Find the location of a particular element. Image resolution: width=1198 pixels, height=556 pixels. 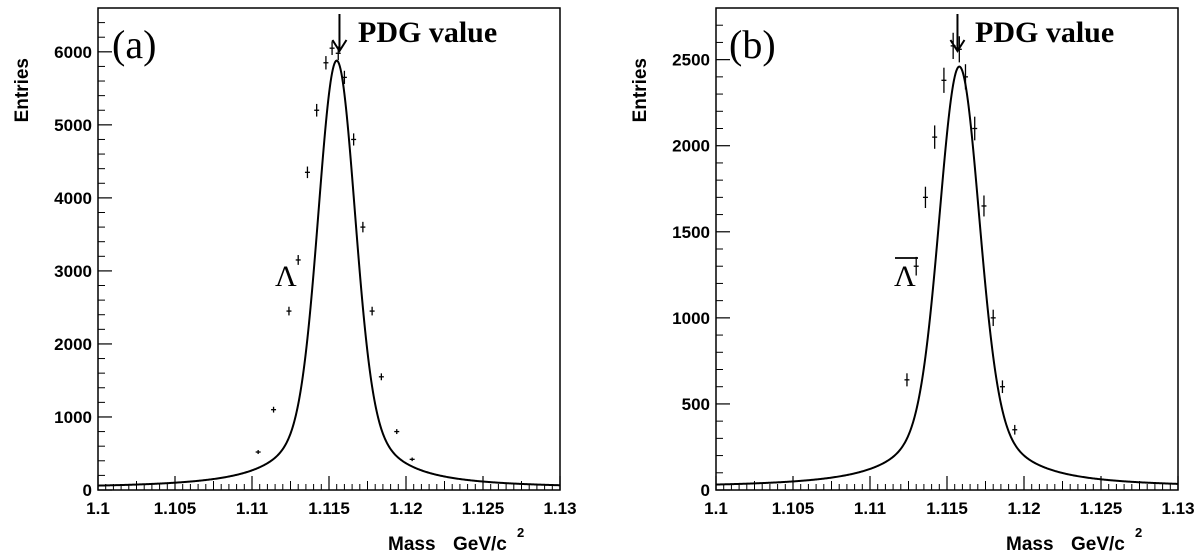

panel-label: (b) is located at coordinates (752, 44).